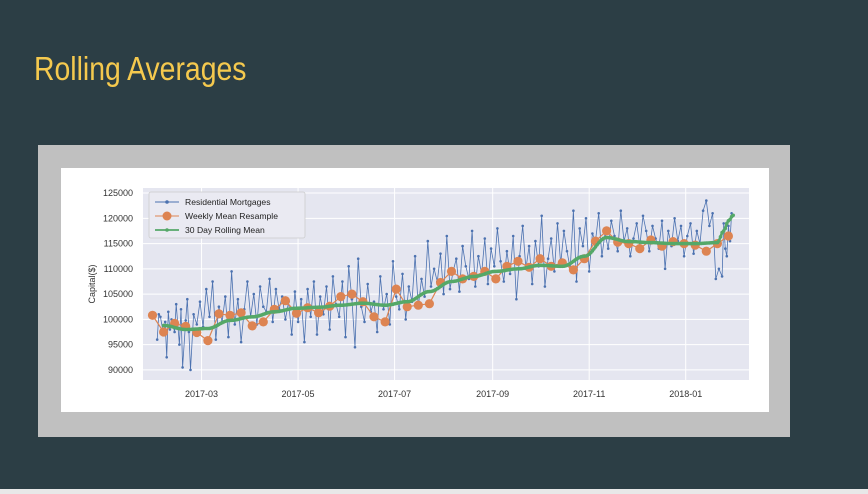 Image resolution: width=868 pixels, height=494 pixels. Describe the element at coordinates (167, 202) in the screenshot. I see `legend-swatch-marker` at that location.